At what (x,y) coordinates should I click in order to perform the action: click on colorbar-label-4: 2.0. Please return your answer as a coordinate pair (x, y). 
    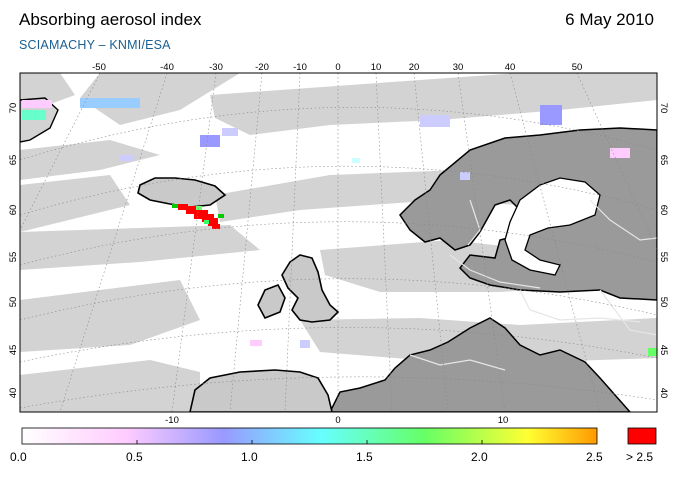
    Looking at the image, I should click on (479, 457).